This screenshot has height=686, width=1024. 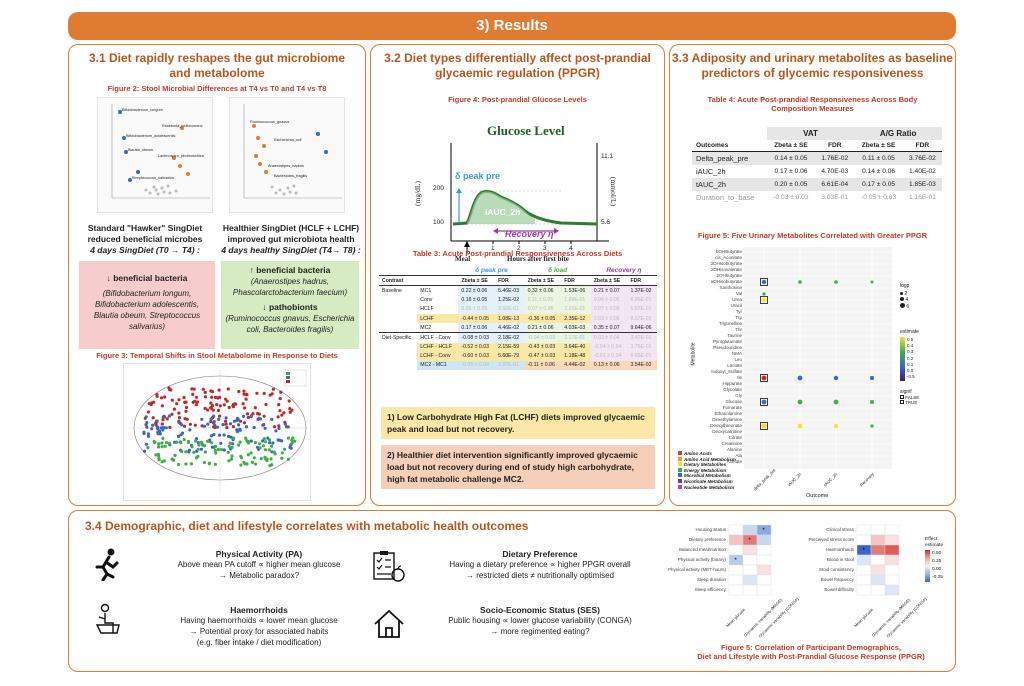 I want to click on metabolite-label: Dimethylamine, so click(x=727, y=419).